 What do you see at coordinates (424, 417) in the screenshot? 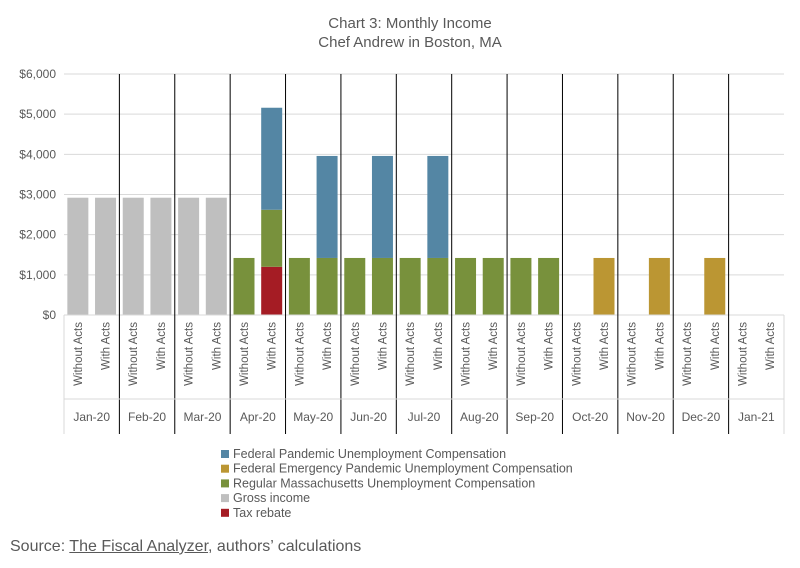
I see `month-tick-label: Jul-20` at bounding box center [424, 417].